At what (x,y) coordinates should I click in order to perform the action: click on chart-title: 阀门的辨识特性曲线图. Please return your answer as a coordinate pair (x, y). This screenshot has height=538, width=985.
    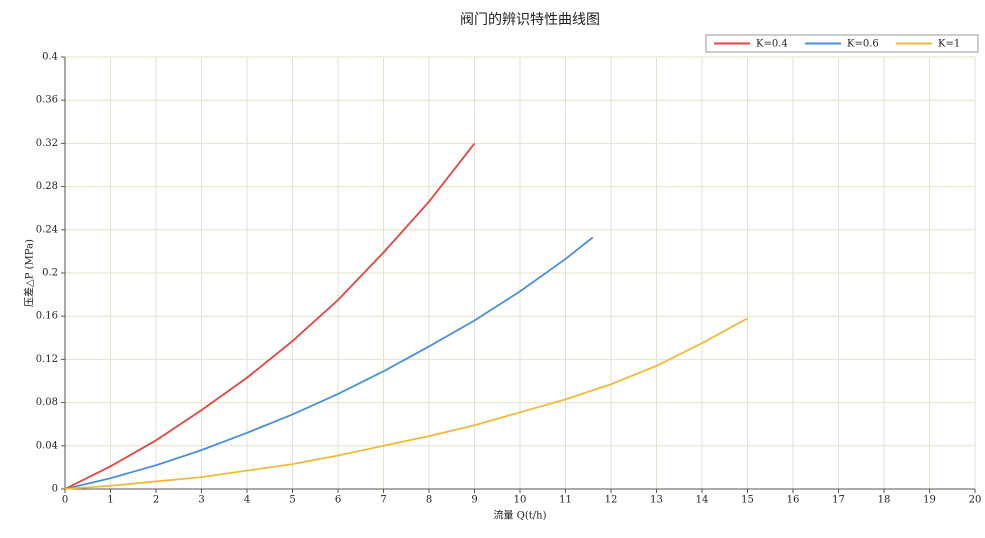
    Looking at the image, I should click on (530, 20).